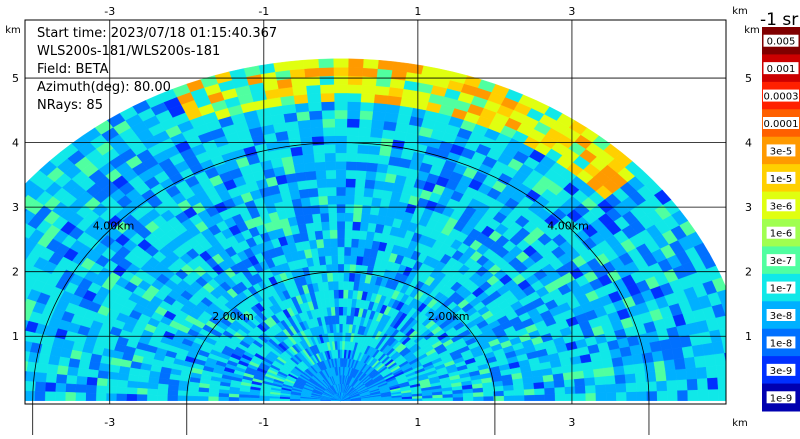 This screenshot has width=800, height=439. What do you see at coordinates (779, 20) in the screenshot?
I see `colorbar-title: -1 sr` at bounding box center [779, 20].